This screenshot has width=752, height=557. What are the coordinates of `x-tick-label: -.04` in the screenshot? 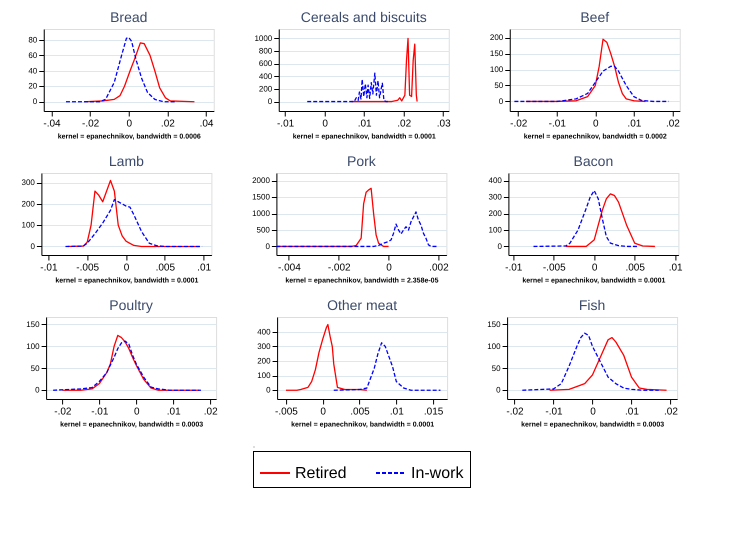 It's located at (52, 124).